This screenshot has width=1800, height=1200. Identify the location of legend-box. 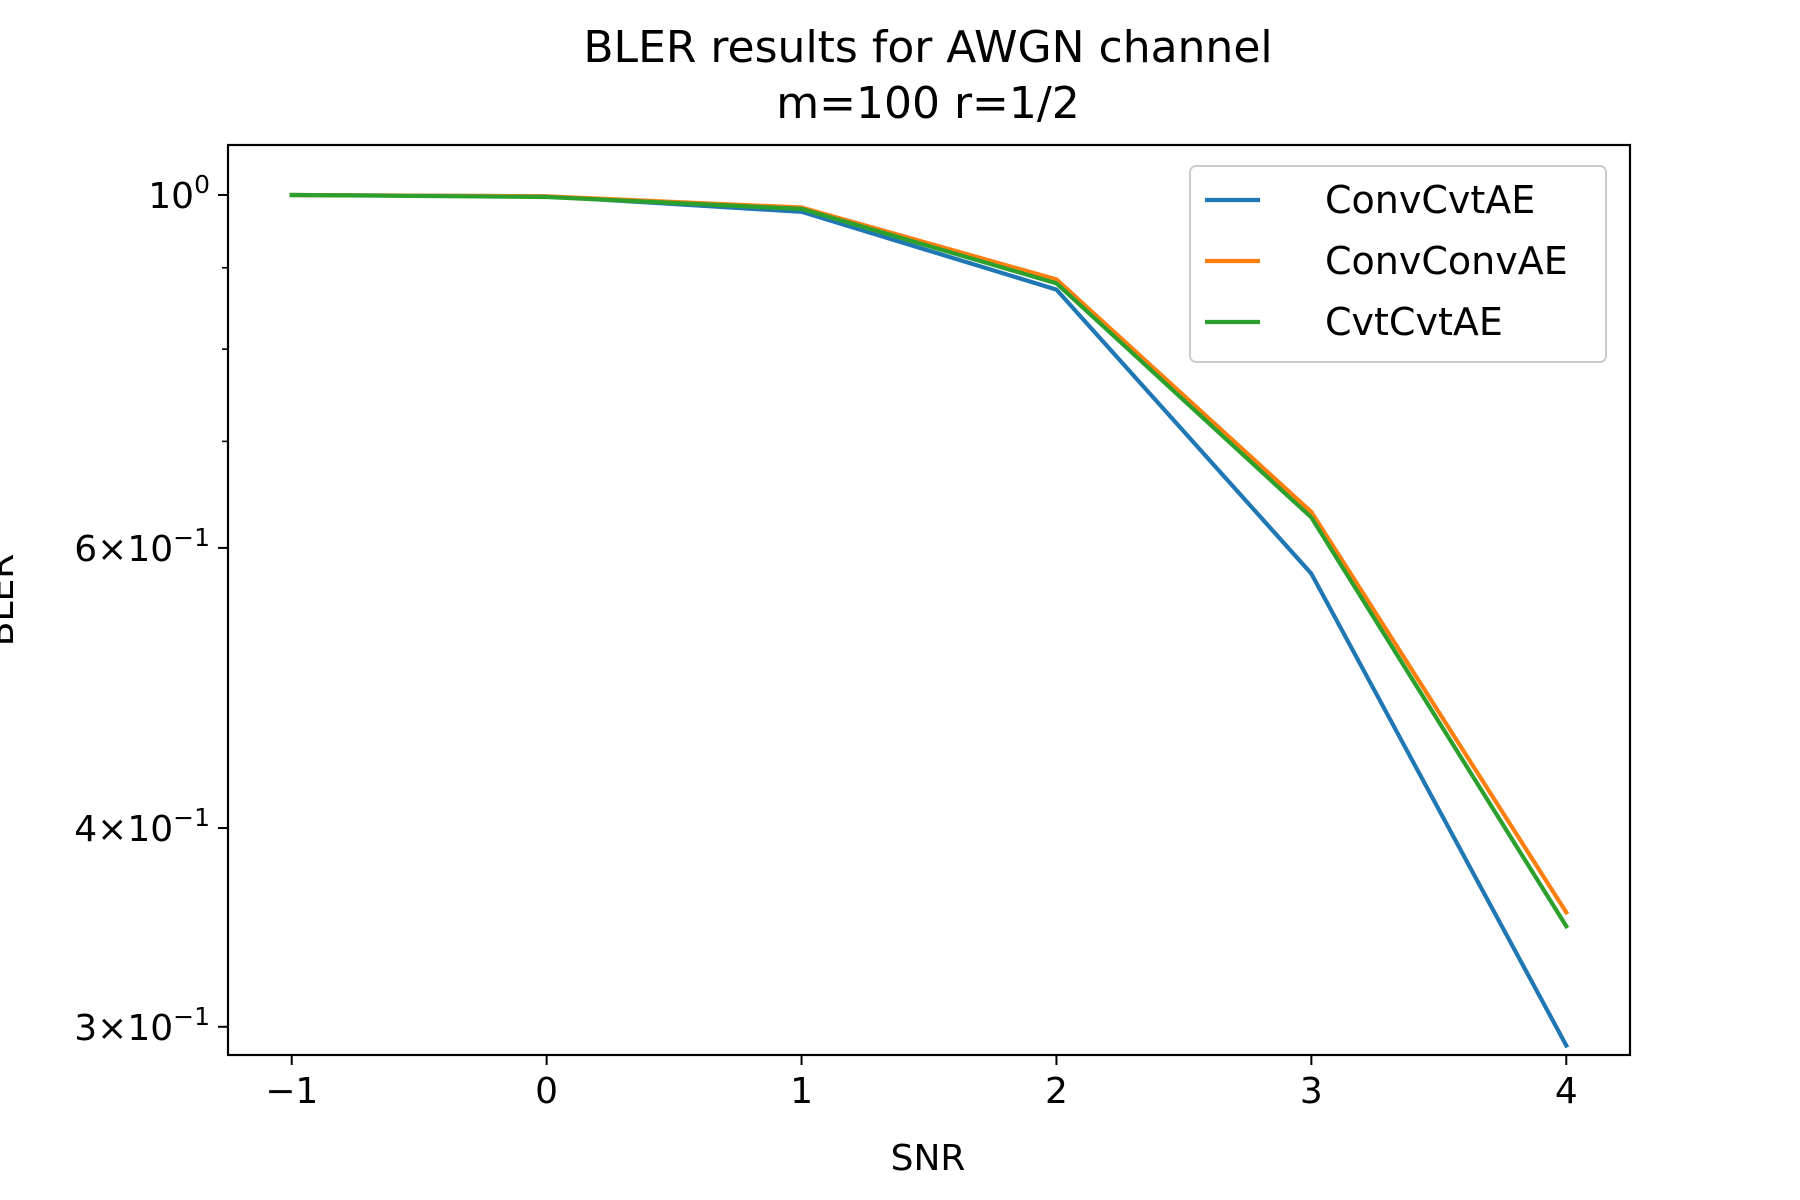
(1398, 264).